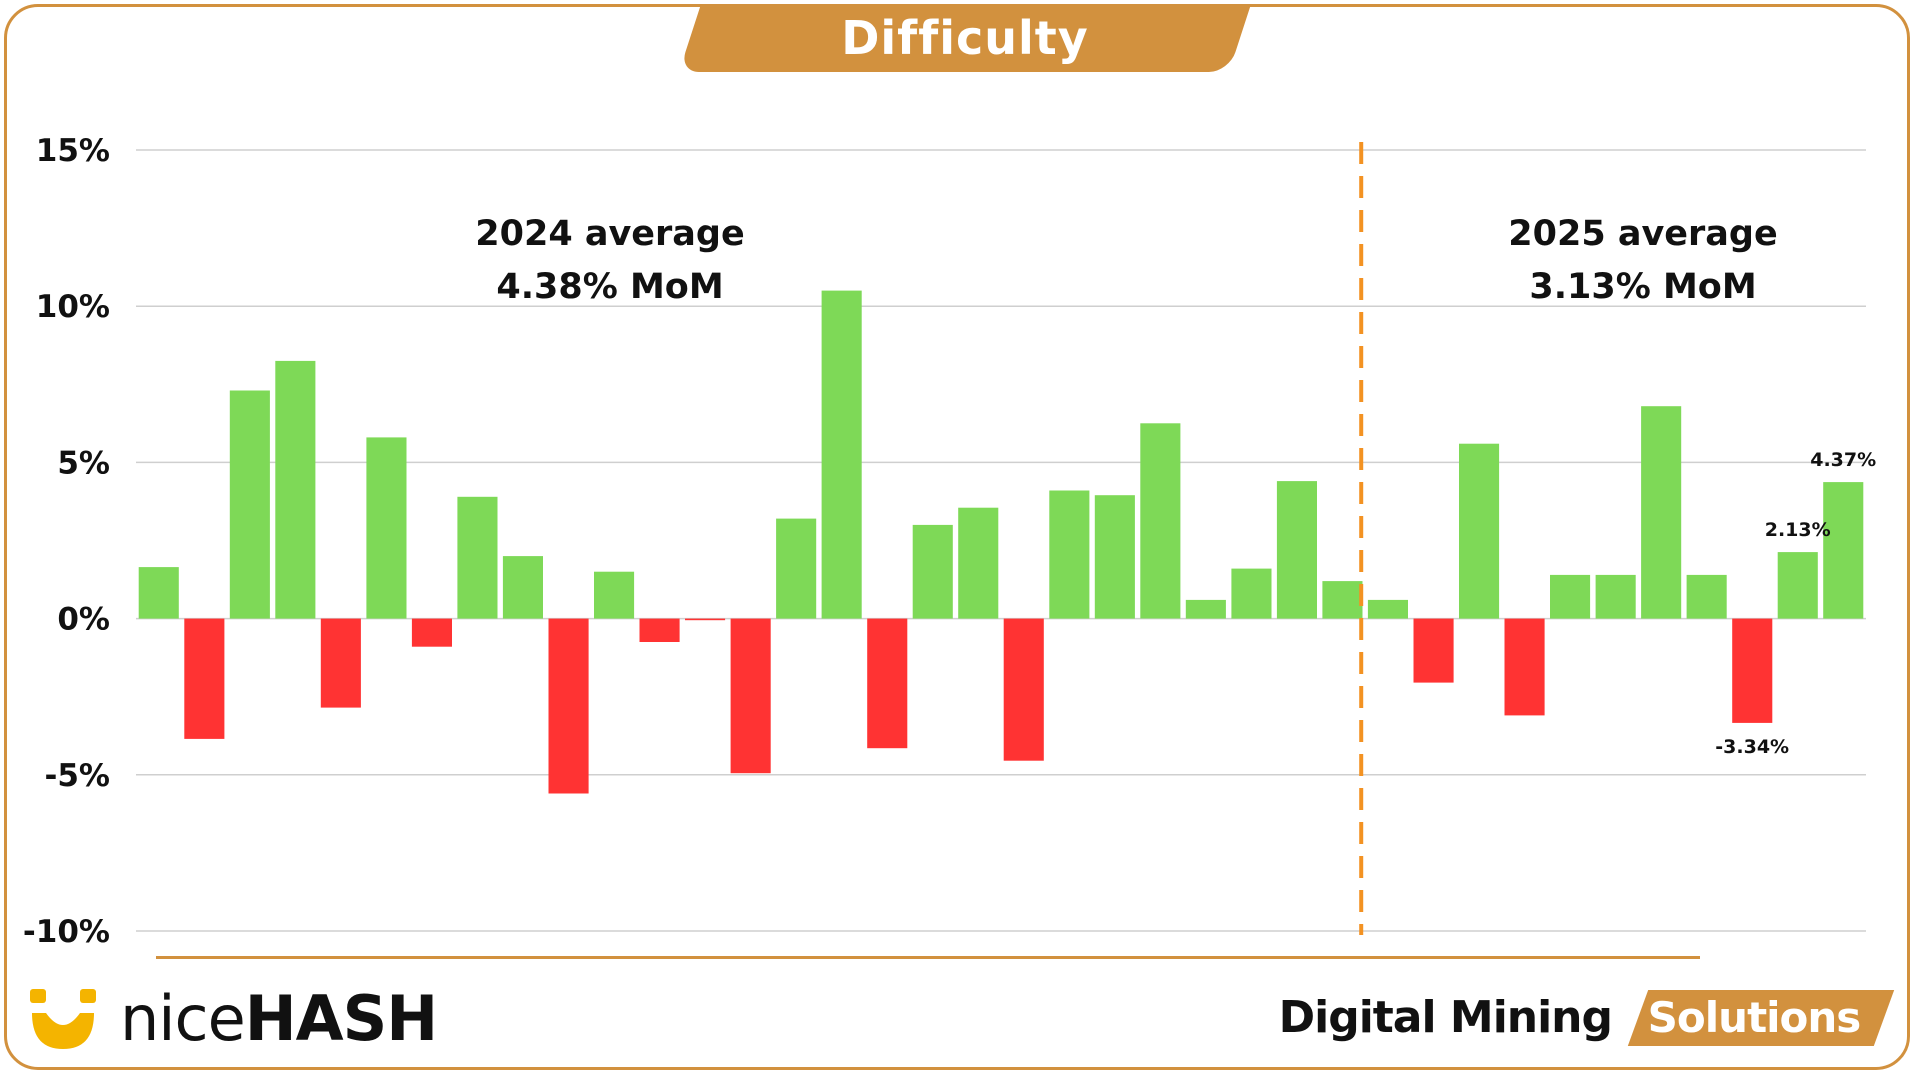  Describe the element at coordinates (83, 620) in the screenshot. I see `y-tick-label: 0%` at that location.